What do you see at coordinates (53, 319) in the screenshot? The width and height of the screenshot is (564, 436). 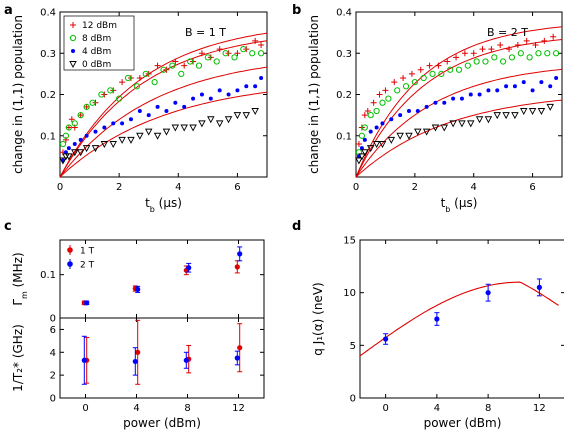 I see `panel-c-top-ytick-label: 0` at bounding box center [53, 319].